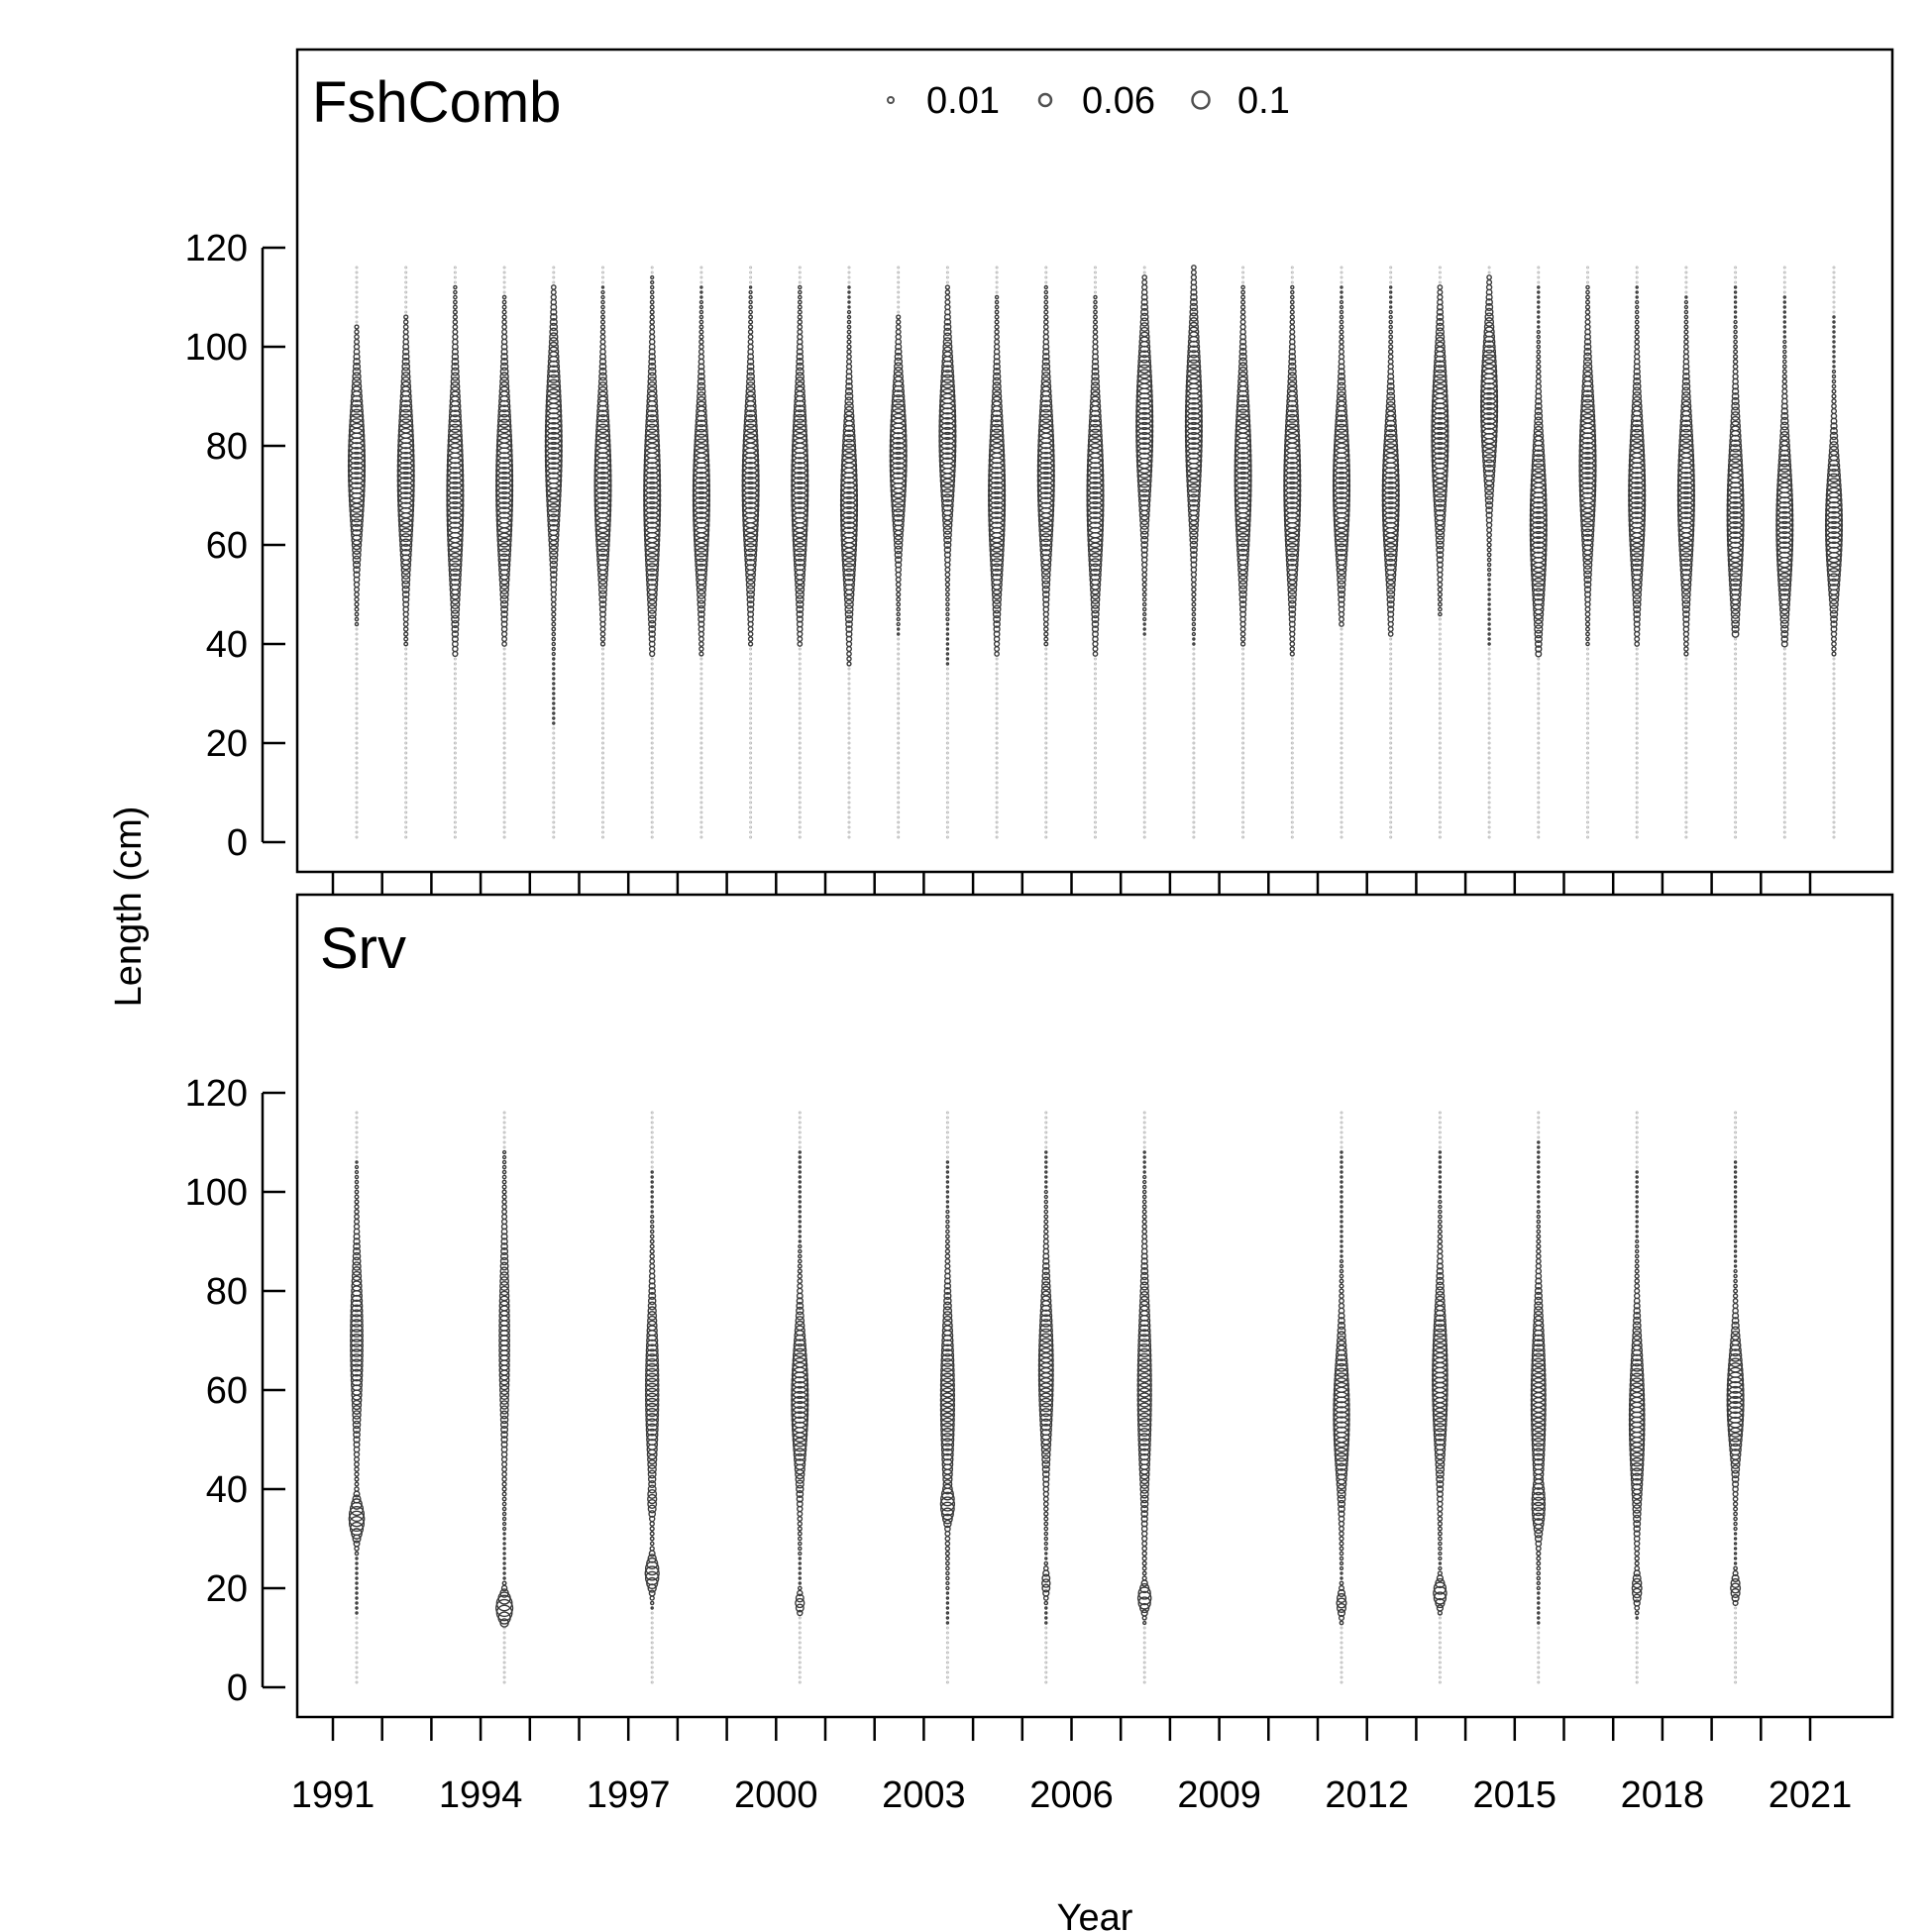 This screenshot has height=1932, width=1932. Describe the element at coordinates (1201, 100) in the screenshot. I see `legend-marker-large` at that location.